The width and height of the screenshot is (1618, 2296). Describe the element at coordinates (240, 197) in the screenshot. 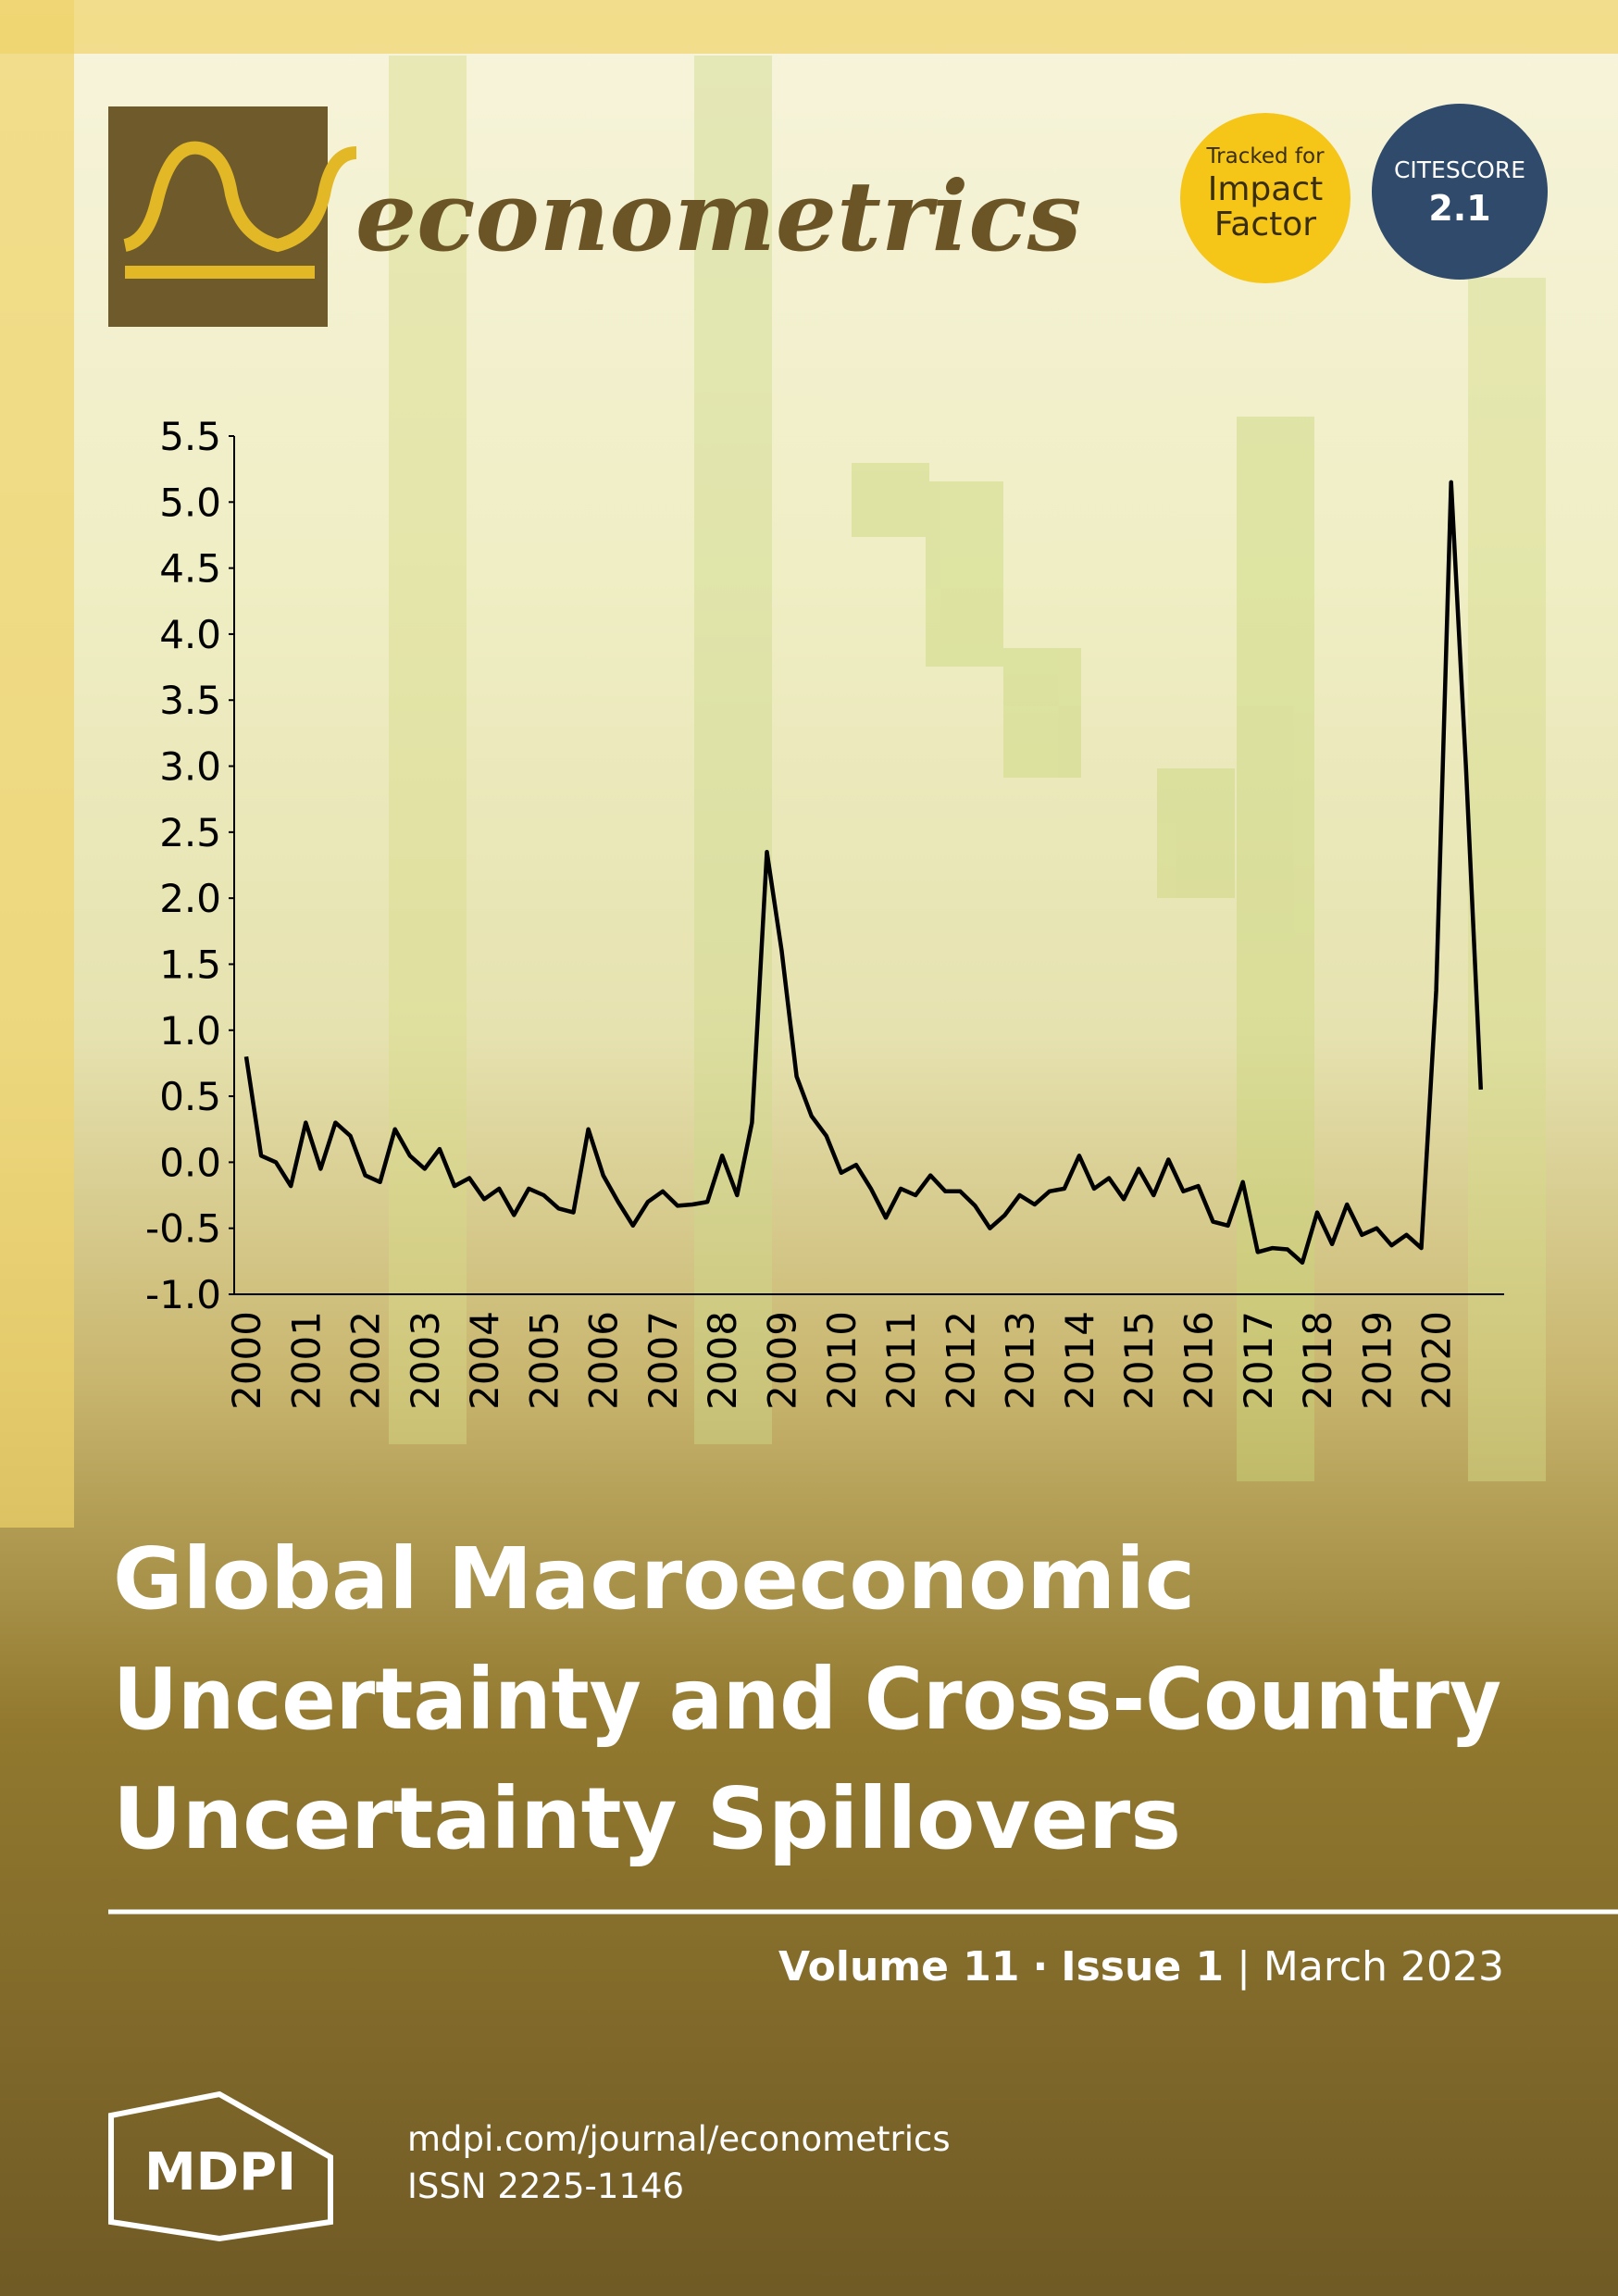

I see `logo-mark` at that location.